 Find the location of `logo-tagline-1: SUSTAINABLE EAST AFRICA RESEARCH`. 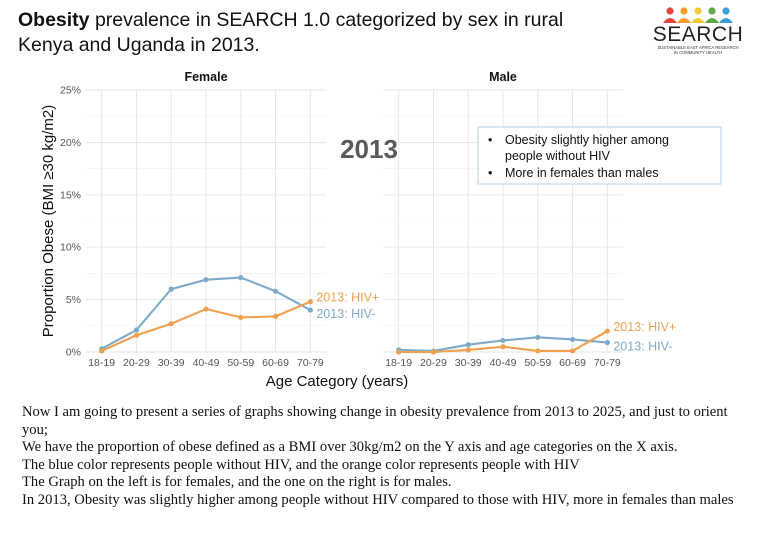

logo-tagline-1: SUSTAINABLE EAST AFRICA RESEARCH is located at coordinates (697, 47).